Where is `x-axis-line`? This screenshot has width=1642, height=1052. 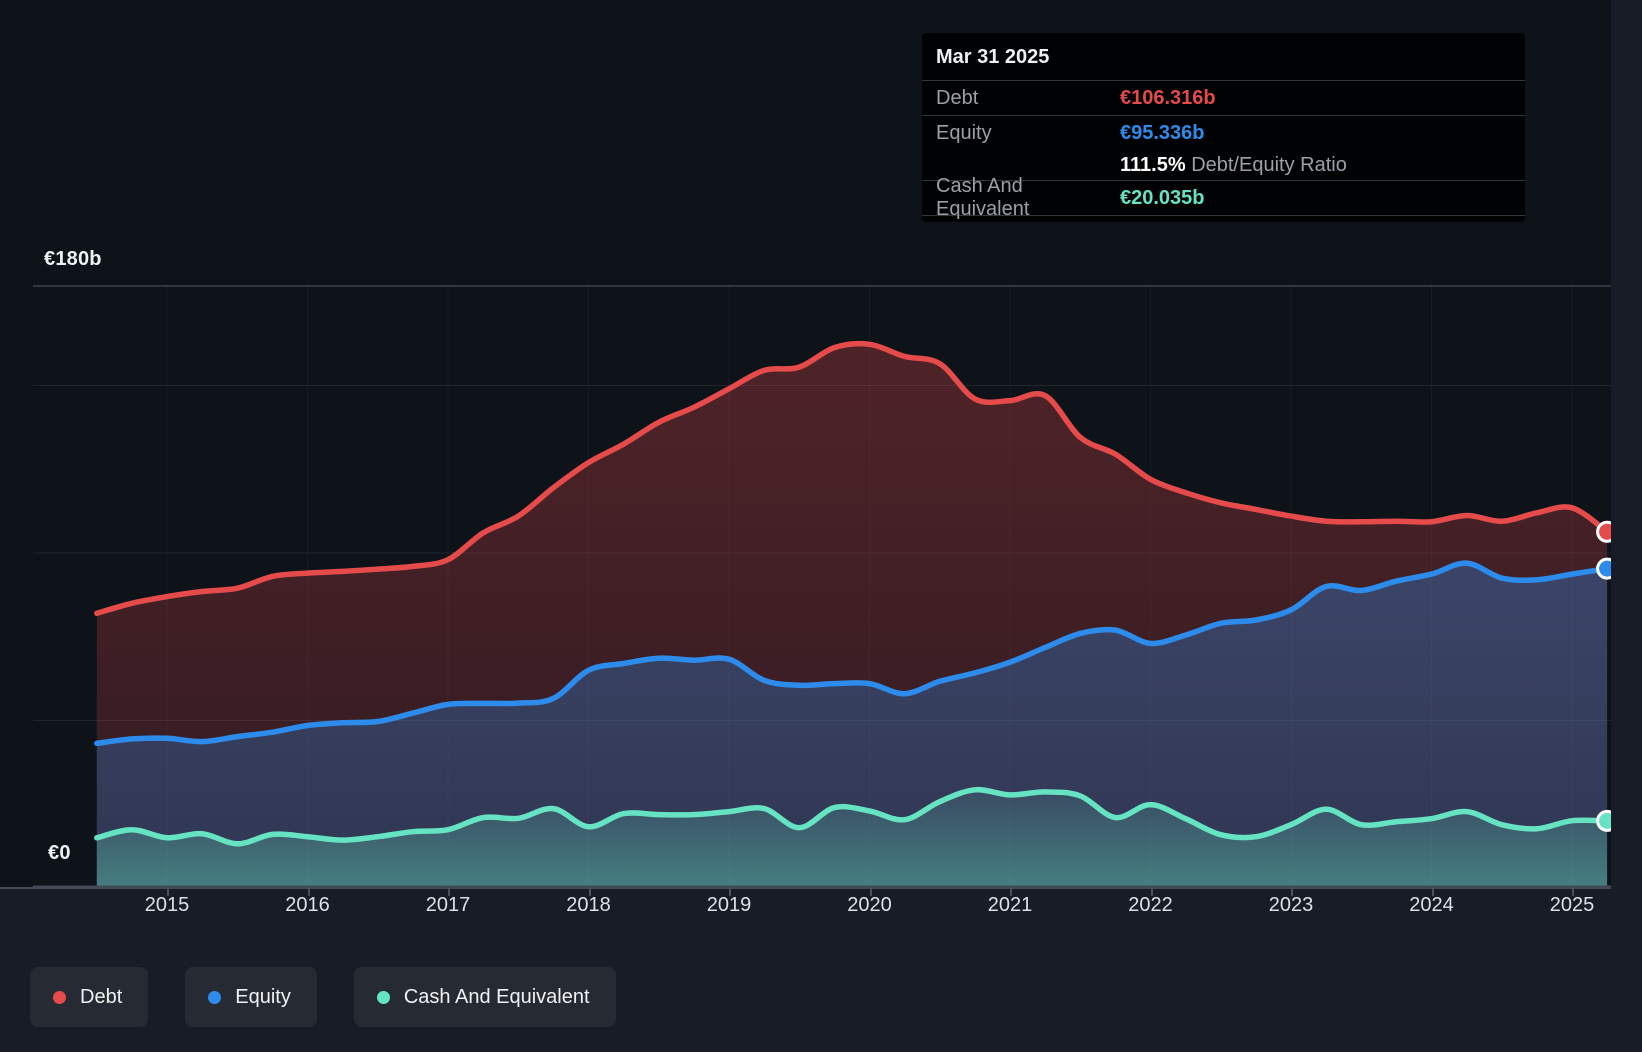
x-axis-line is located at coordinates (805, 888).